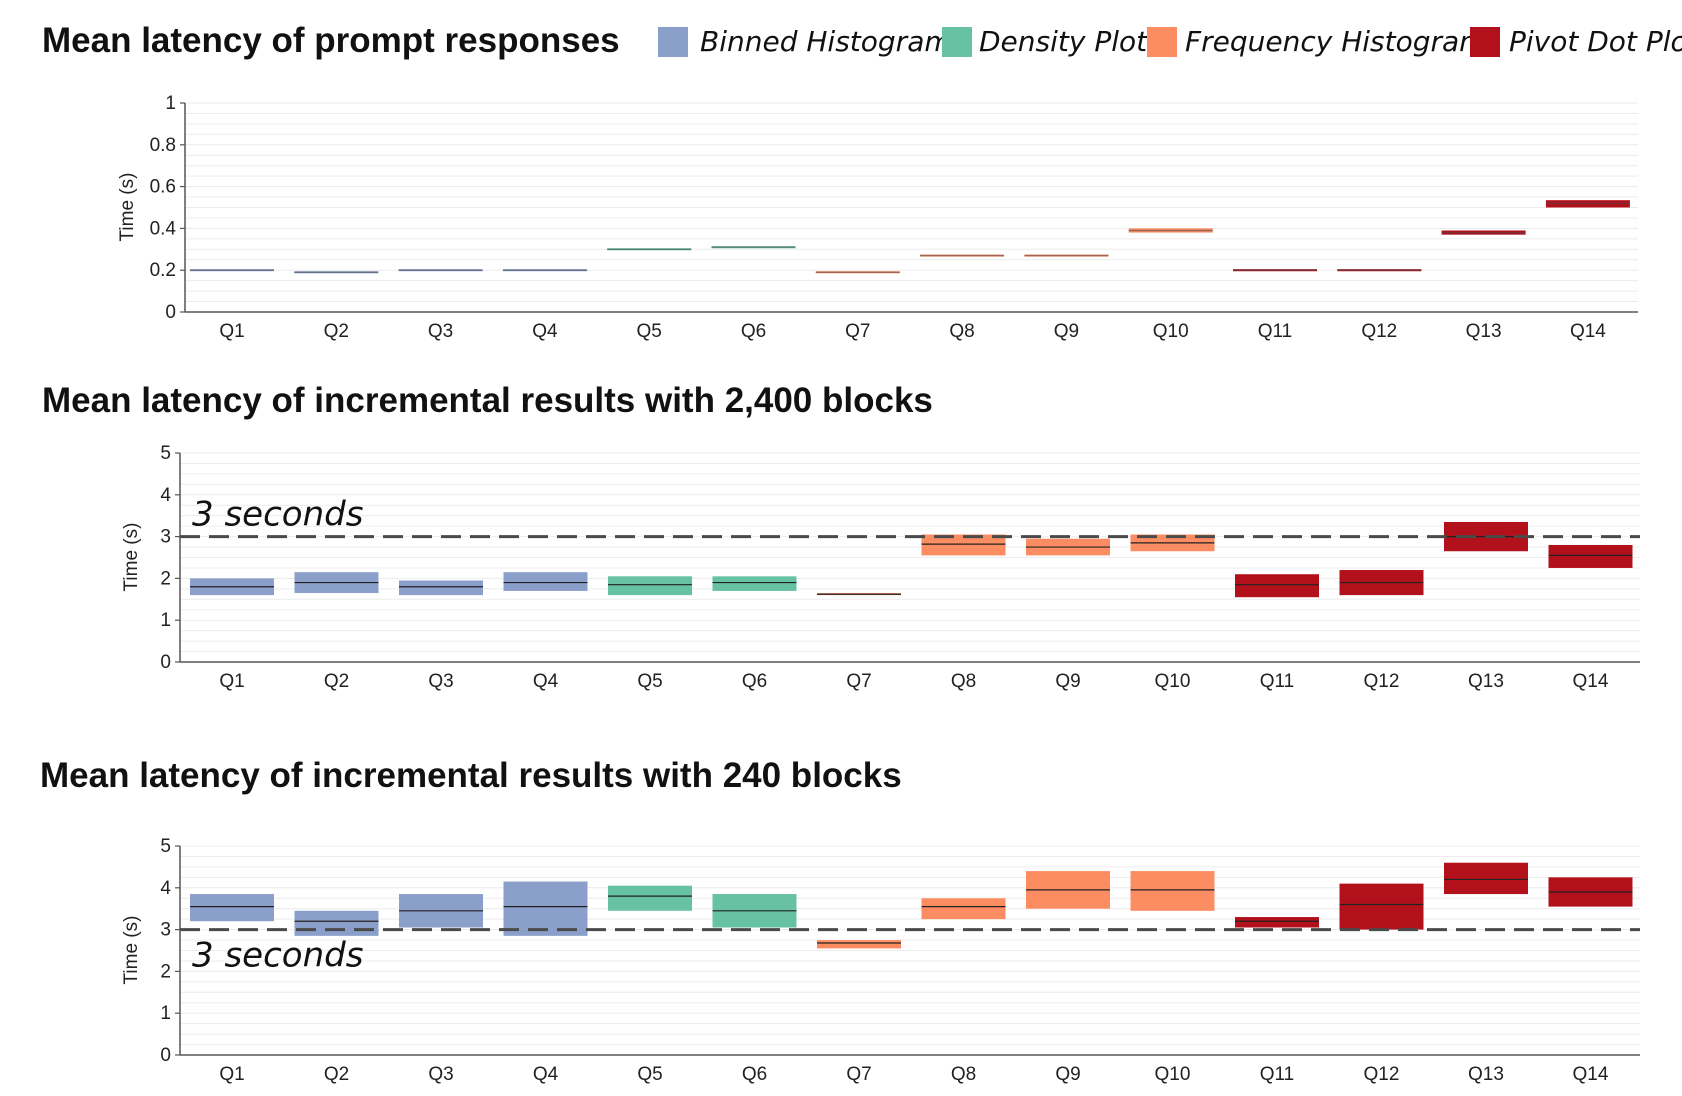 The width and height of the screenshot is (1682, 1096). What do you see at coordinates (957, 42) in the screenshot?
I see `legend-swatch-density` at bounding box center [957, 42].